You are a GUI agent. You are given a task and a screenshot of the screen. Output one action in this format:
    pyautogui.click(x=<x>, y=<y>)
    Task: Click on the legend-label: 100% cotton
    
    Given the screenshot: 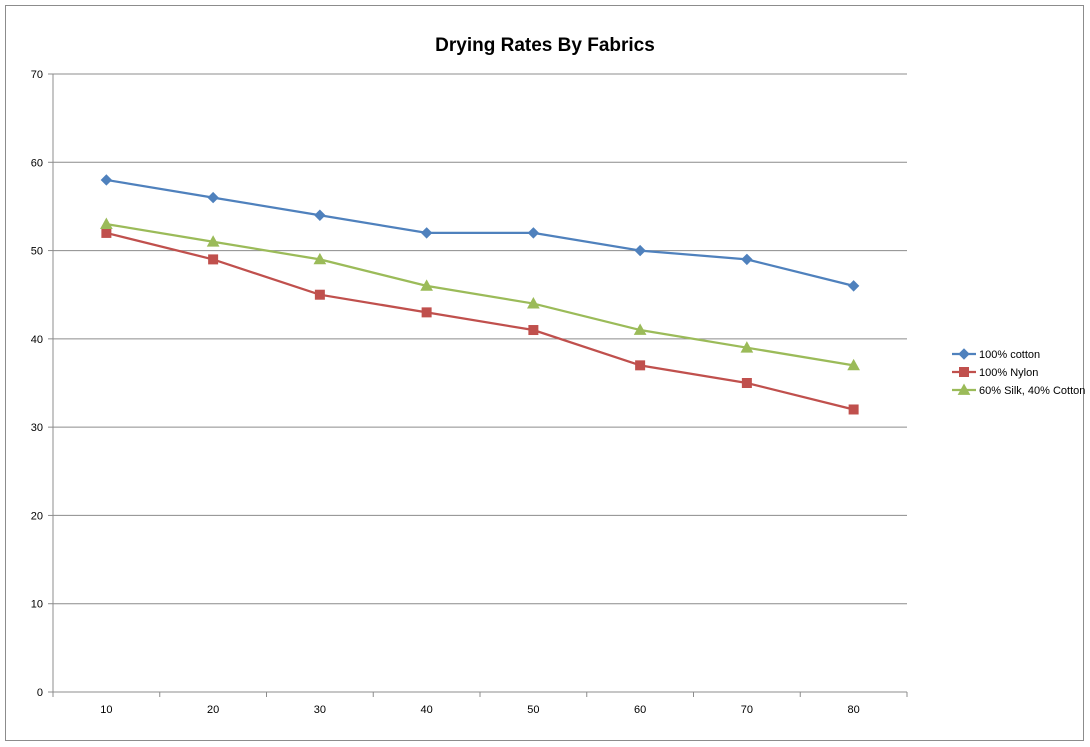 What is the action you would take?
    pyautogui.click(x=1009, y=355)
    